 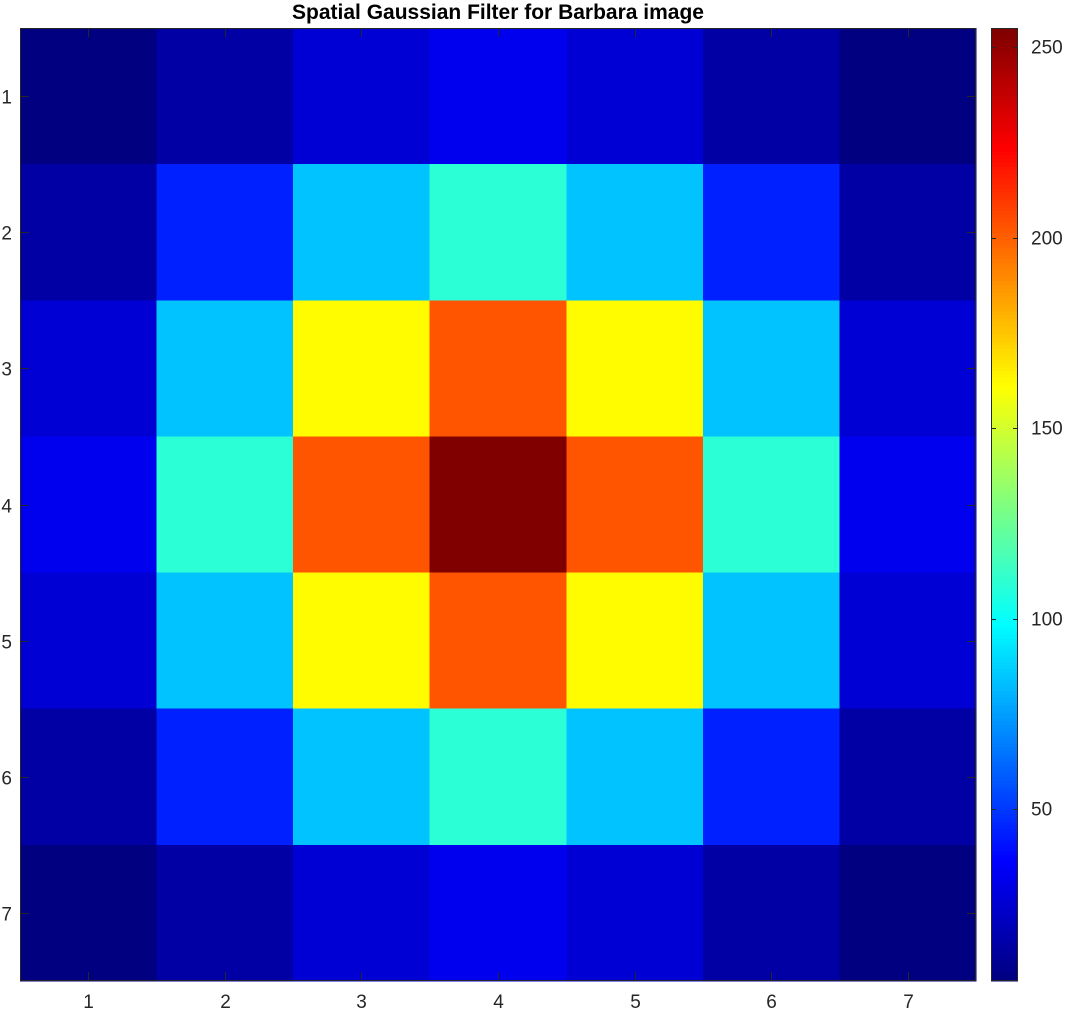 I want to click on colorbar-tick-label: 200, so click(x=1047, y=239).